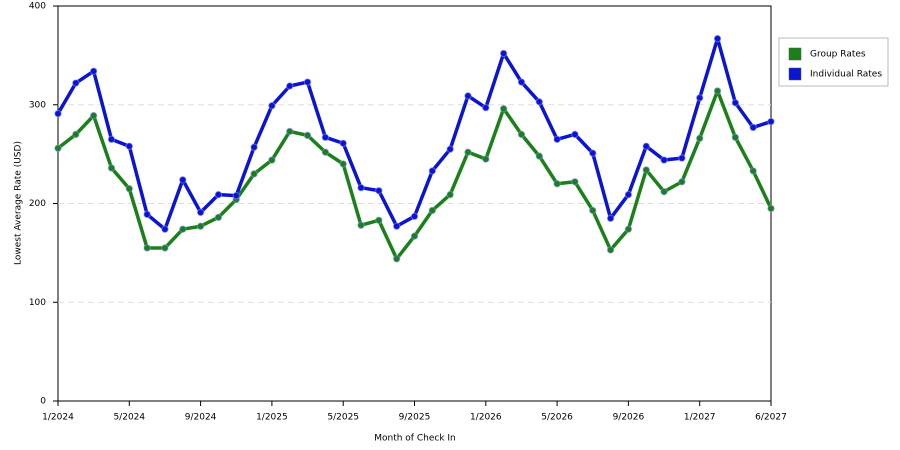  Describe the element at coordinates (415, 439) in the screenshot. I see `x-axis-label: Month of Check In` at that location.